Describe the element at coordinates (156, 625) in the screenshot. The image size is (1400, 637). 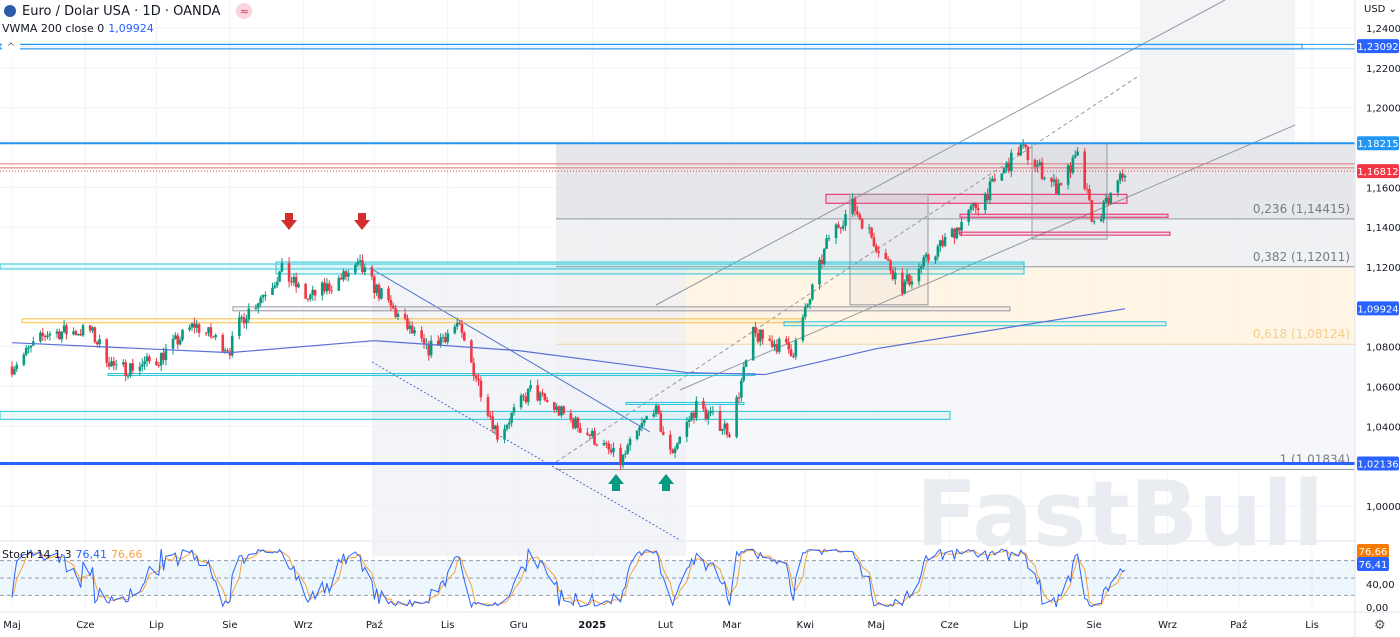
I see `time-tick-label: Lip` at that location.